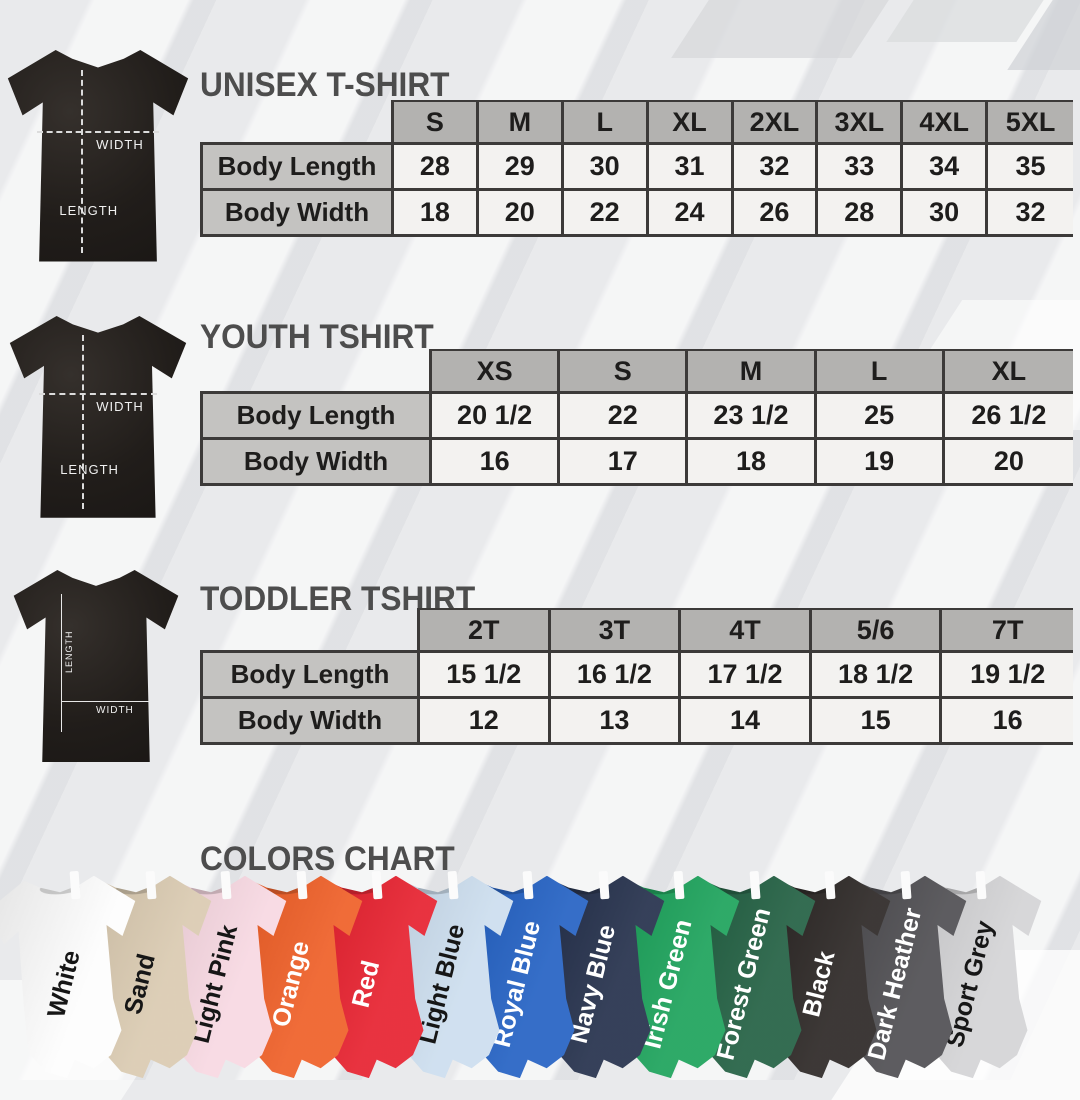  What do you see at coordinates (861, 168) in the screenshot?
I see `size-value-cell: 33` at bounding box center [861, 168].